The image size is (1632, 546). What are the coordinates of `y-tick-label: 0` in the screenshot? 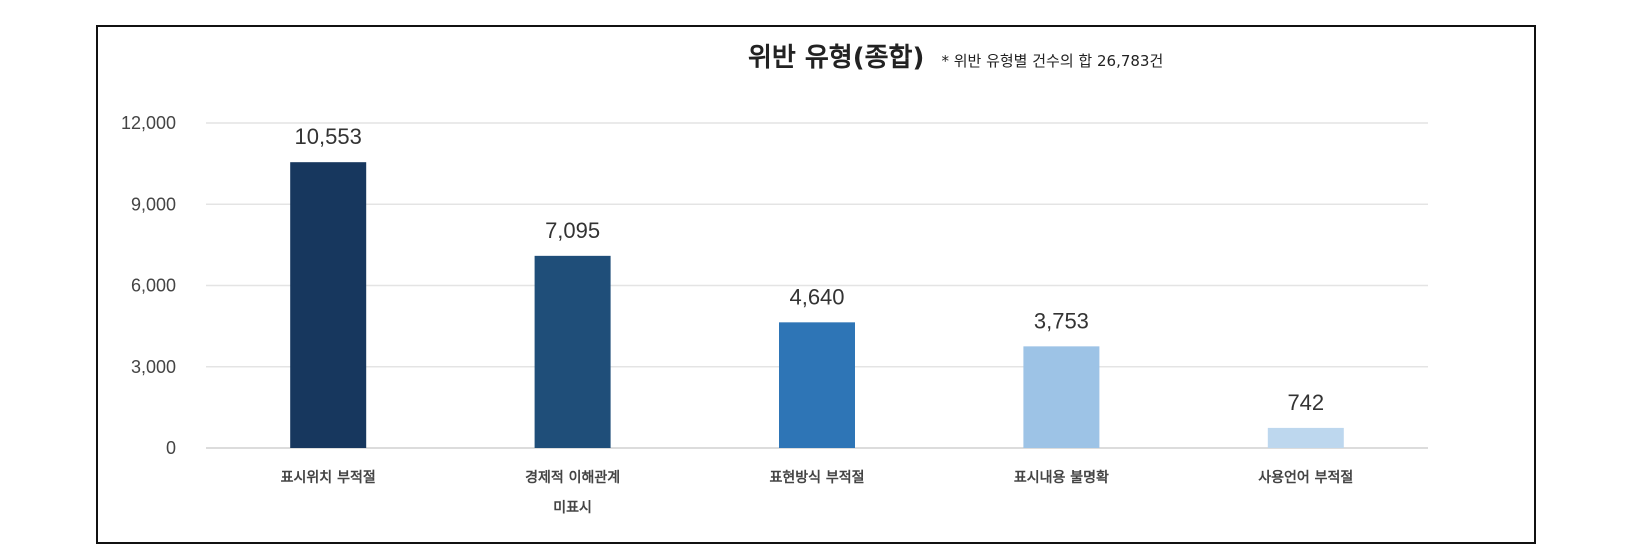 It's located at (171, 448).